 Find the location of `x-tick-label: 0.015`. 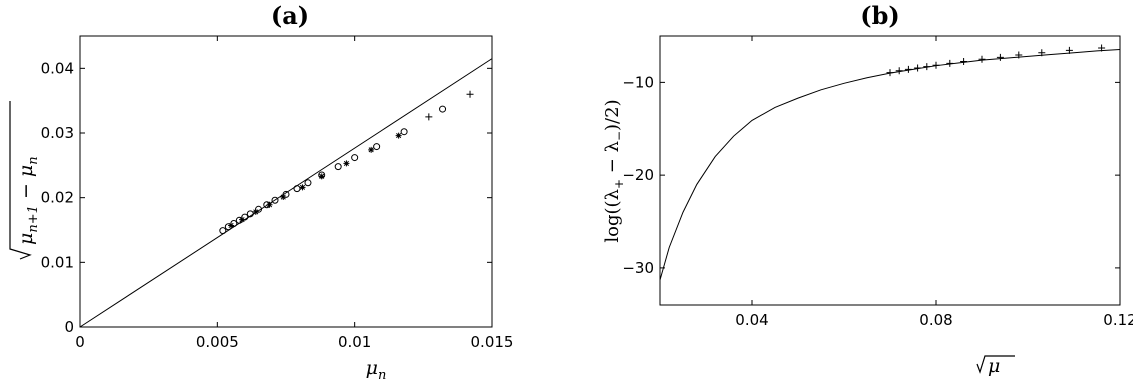

x-tick-label: 0.015 is located at coordinates (492, 342).